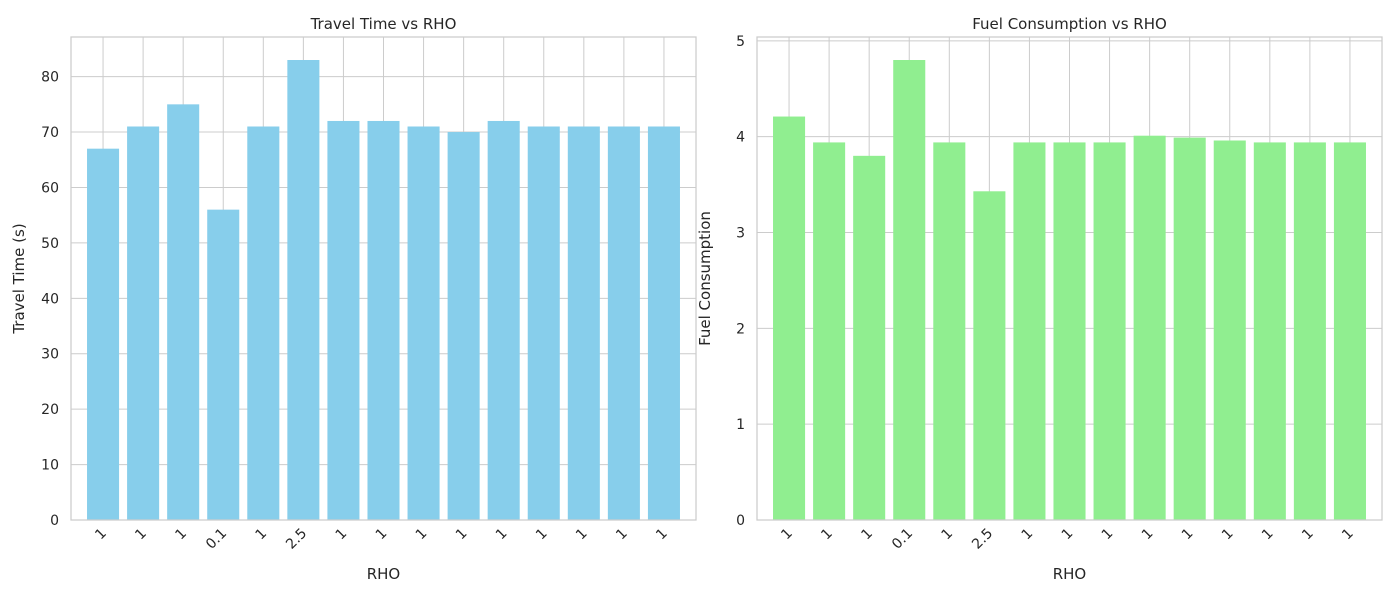 This screenshot has width=1400, height=600. What do you see at coordinates (50, 466) in the screenshot?
I see `y-tick-label: 10` at bounding box center [50, 466].